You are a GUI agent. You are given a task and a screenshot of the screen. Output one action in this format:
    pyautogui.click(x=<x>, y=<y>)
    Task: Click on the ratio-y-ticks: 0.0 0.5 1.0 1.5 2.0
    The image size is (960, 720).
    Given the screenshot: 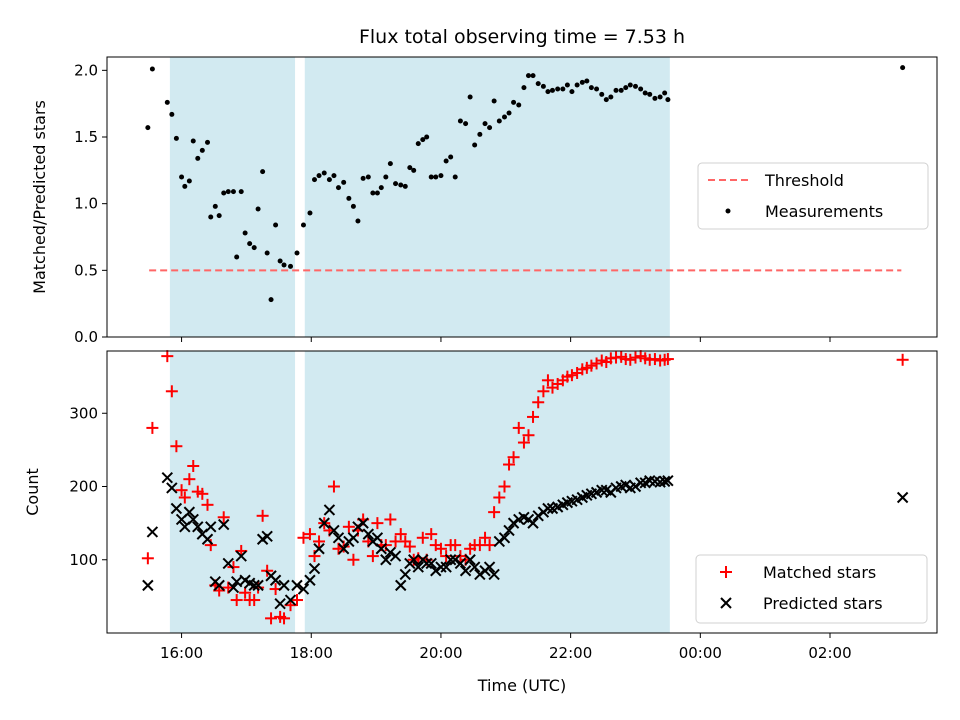 What is the action you would take?
    pyautogui.click(x=90, y=203)
    